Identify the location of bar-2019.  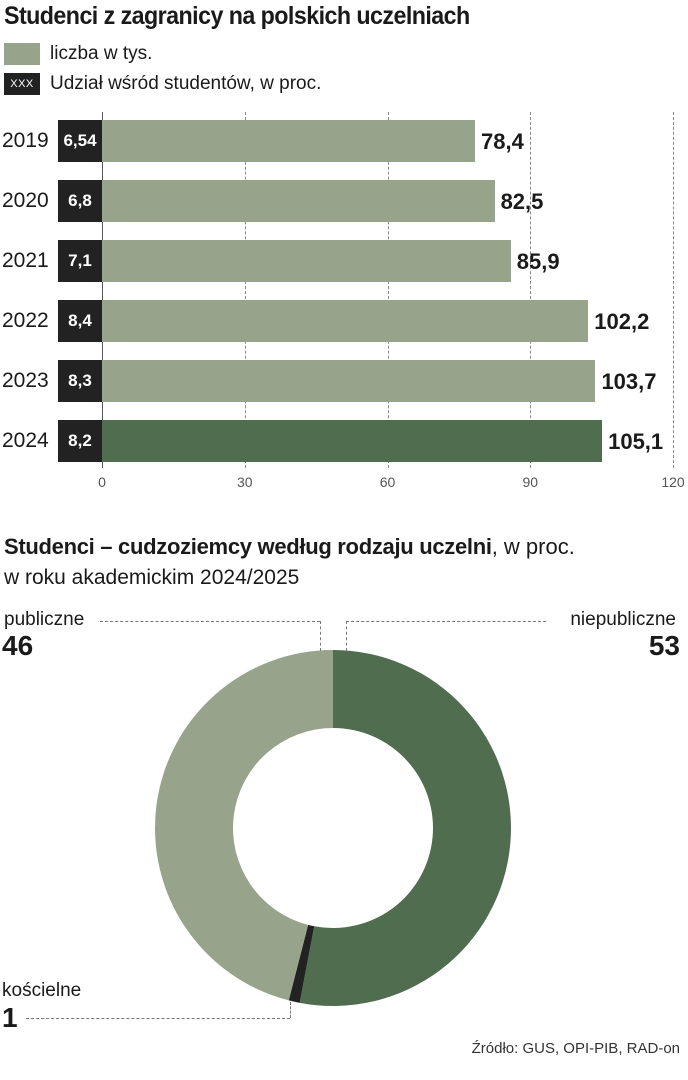
(289, 141).